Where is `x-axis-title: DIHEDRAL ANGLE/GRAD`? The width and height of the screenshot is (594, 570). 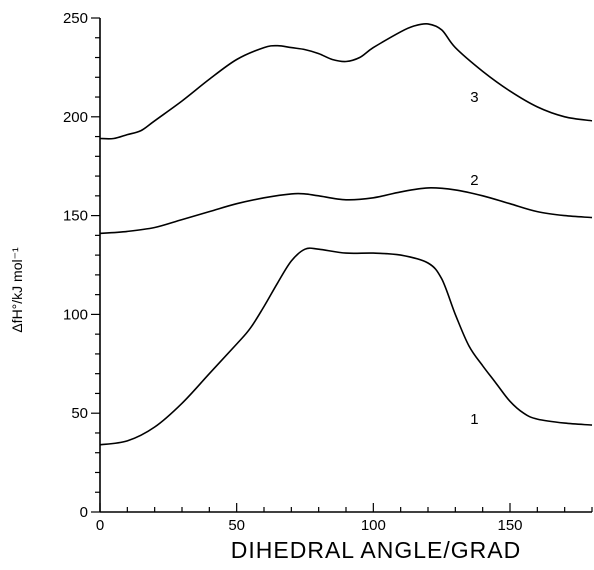
x-axis-title: DIHEDRAL ANGLE/GRAD is located at coordinates (376, 550).